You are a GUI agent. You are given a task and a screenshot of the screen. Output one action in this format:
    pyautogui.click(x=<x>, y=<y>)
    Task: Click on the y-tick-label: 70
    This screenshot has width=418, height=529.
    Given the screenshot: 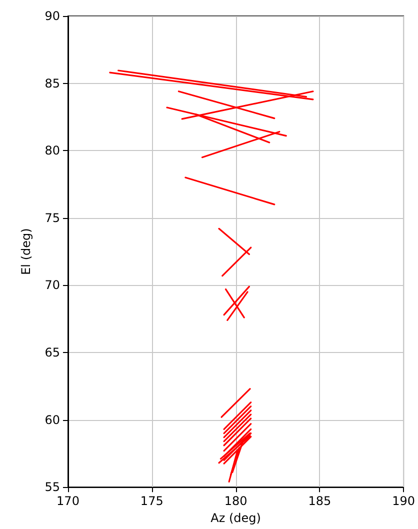 What is the action you would take?
    pyautogui.click(x=52, y=285)
    